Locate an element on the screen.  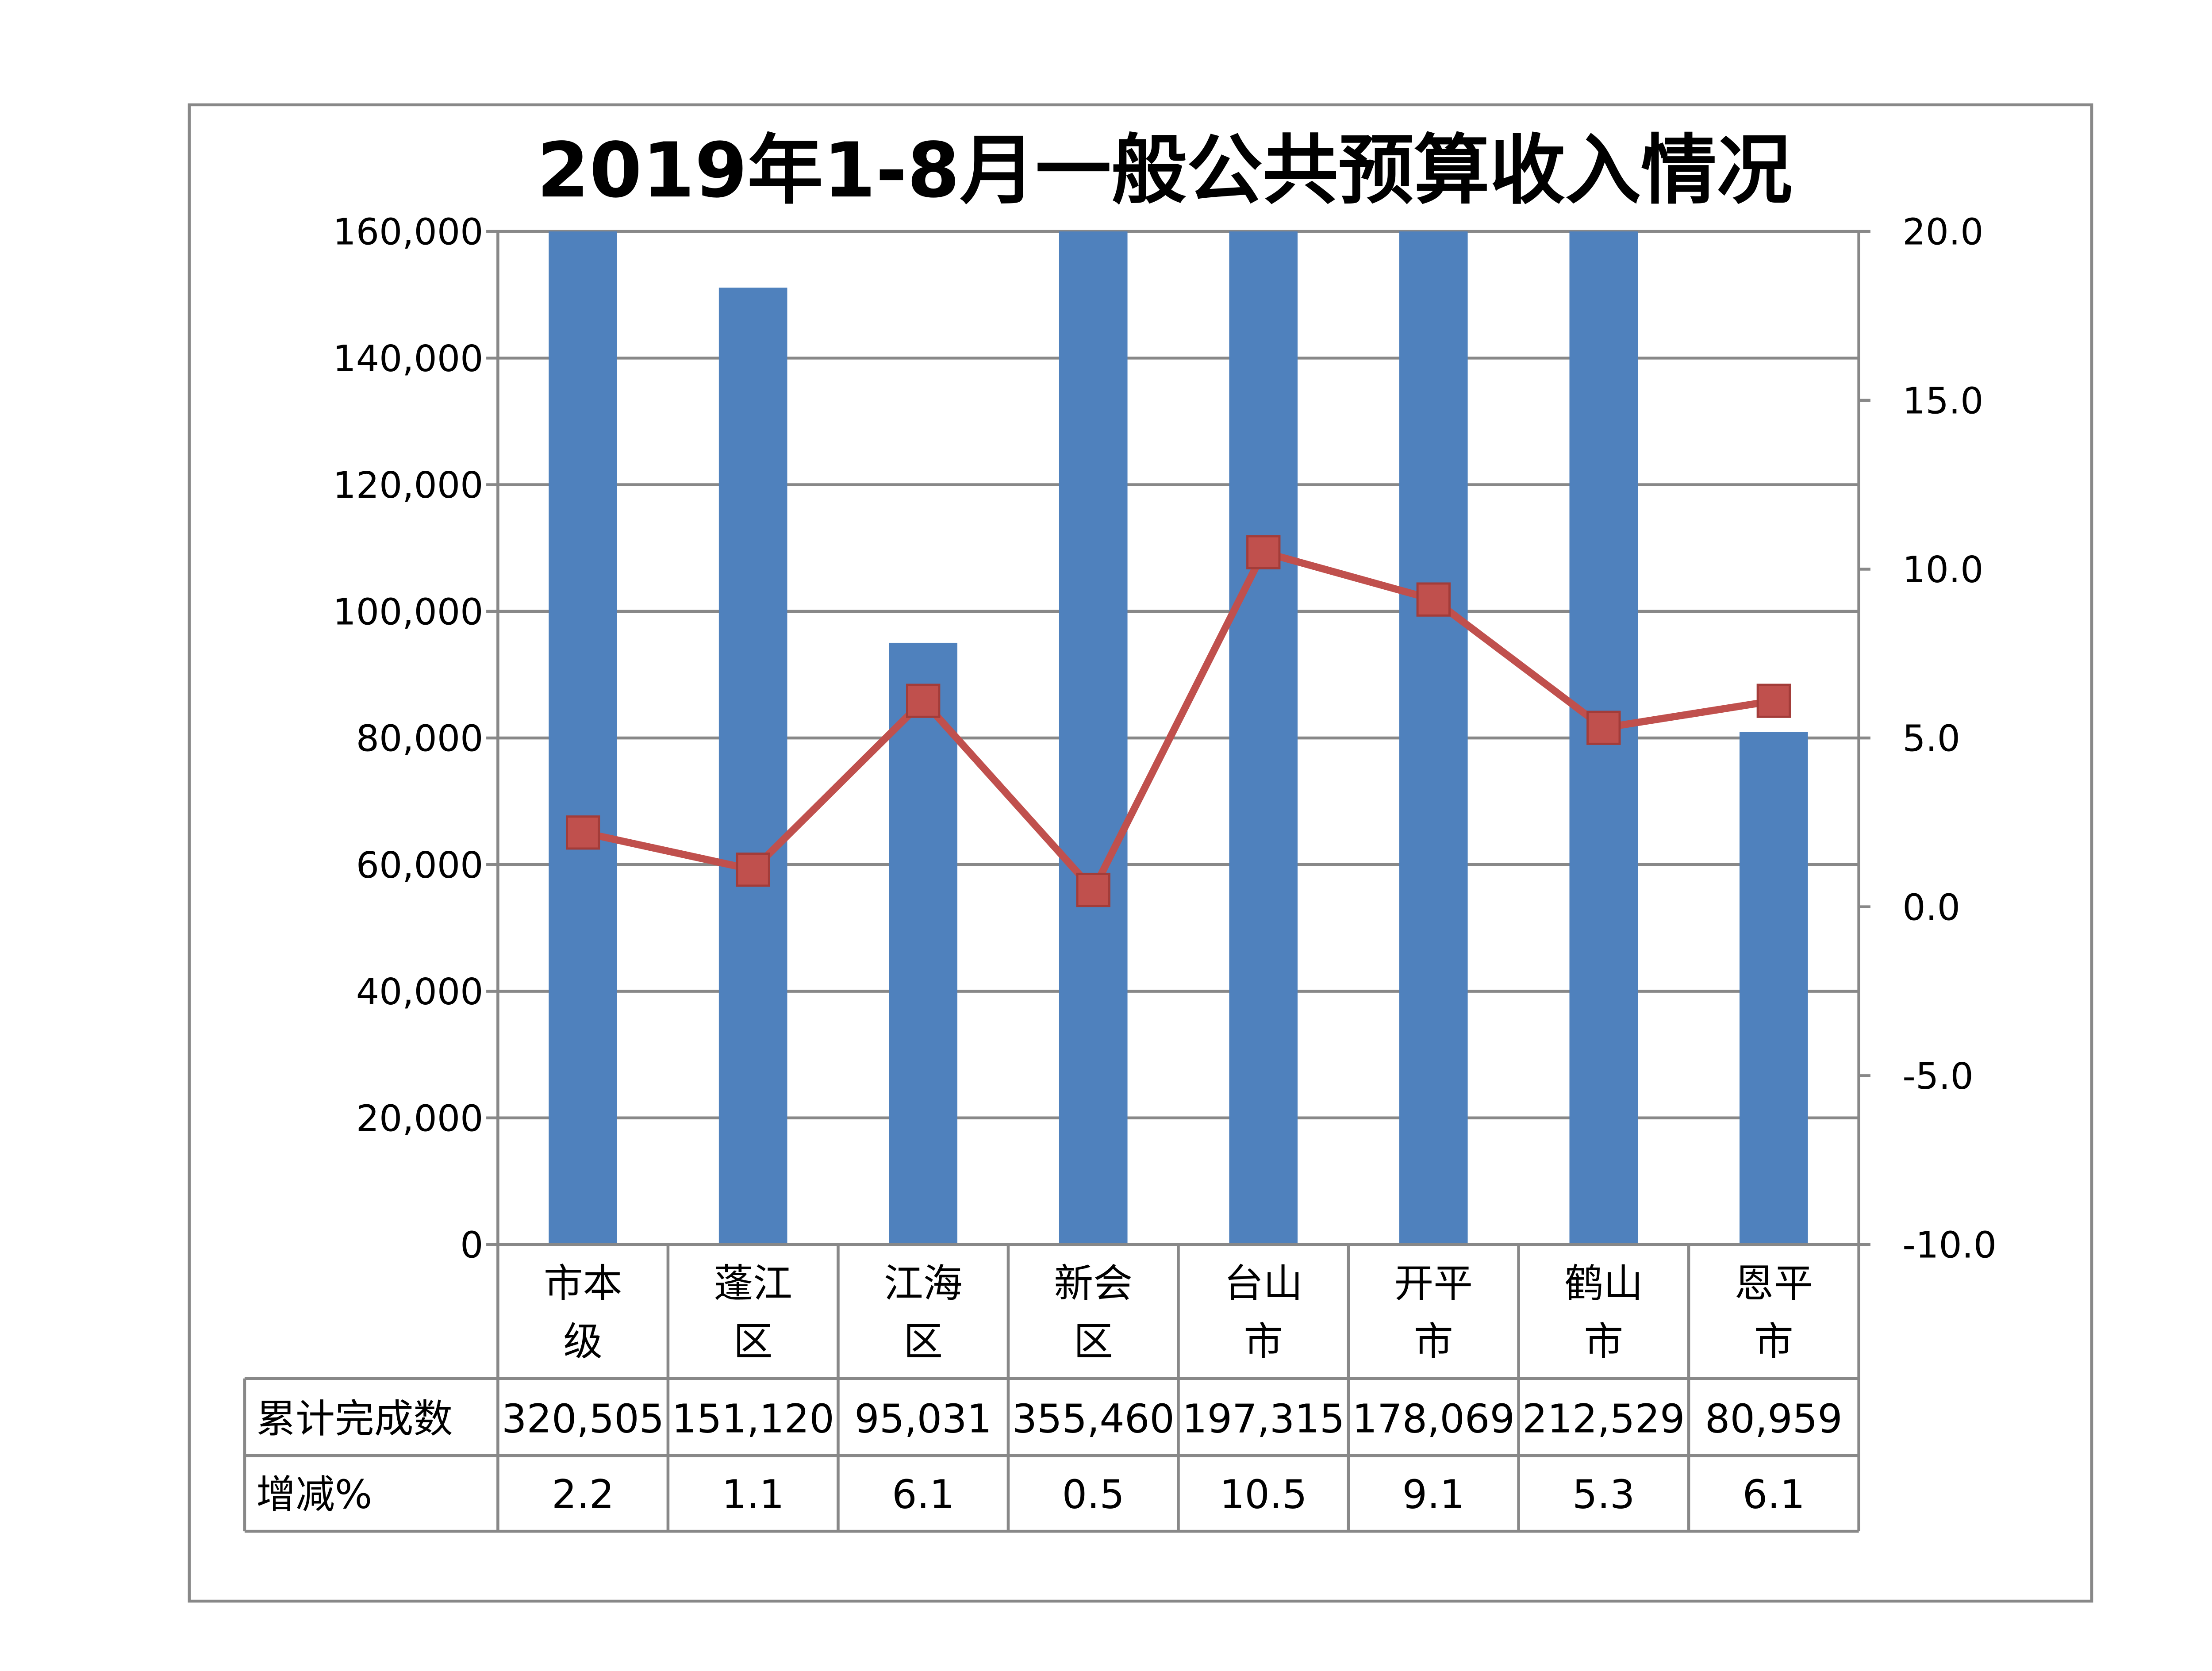
table-cell-total: 355,460 is located at coordinates (1093, 1418).